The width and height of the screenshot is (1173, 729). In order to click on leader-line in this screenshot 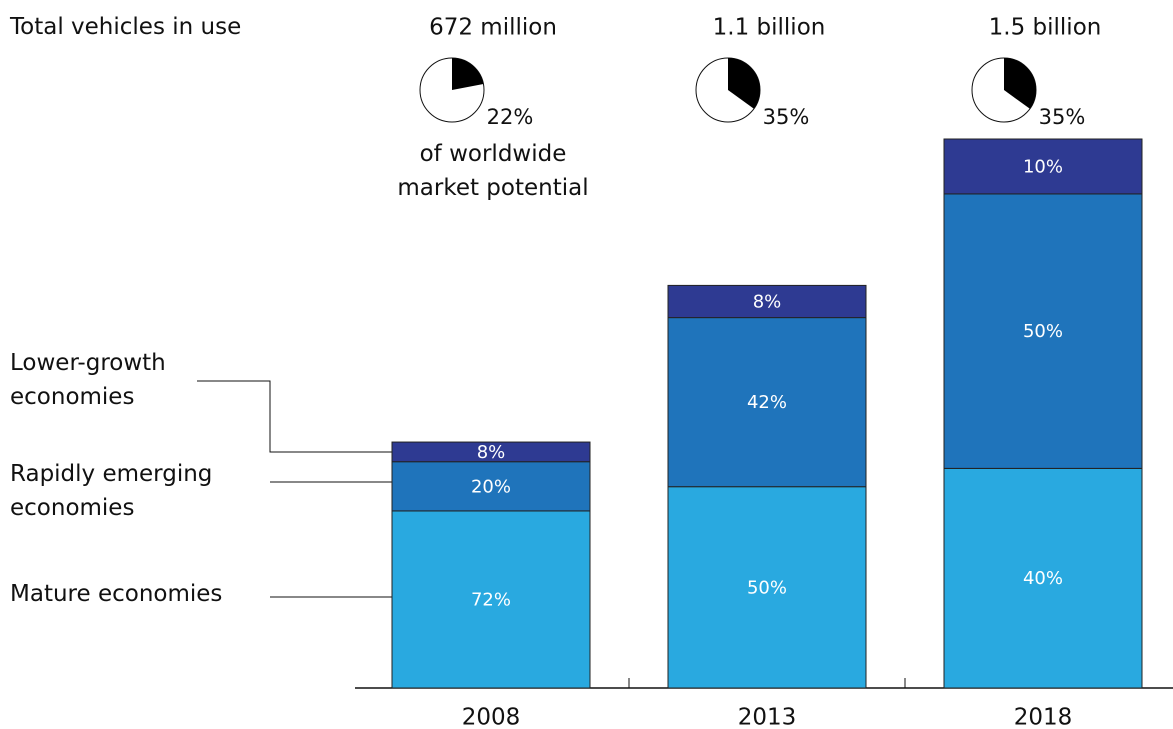, I will do `click(294, 416)`.